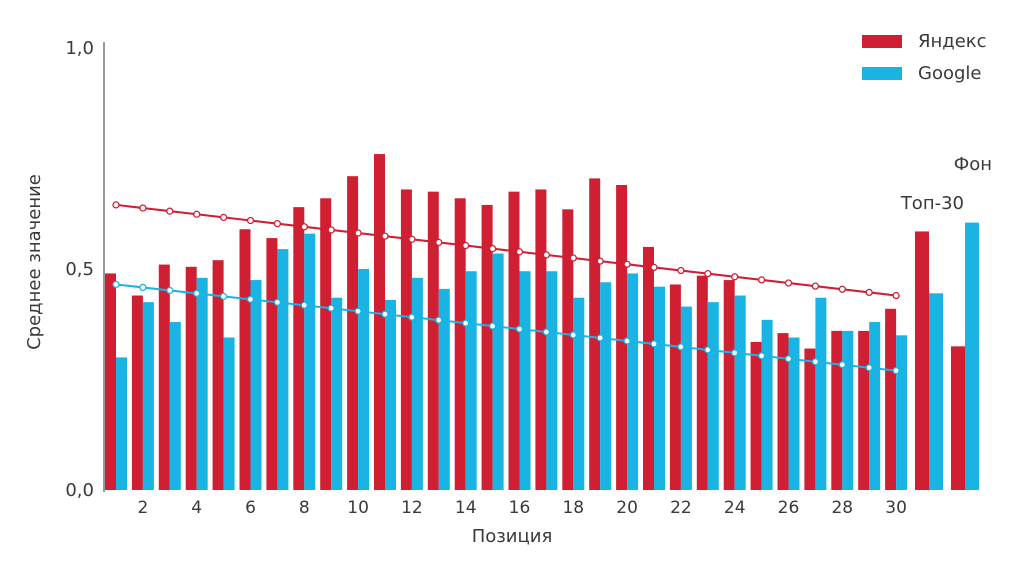 The height and width of the screenshot is (565, 1024). Describe the element at coordinates (882, 73) in the screenshot. I see `legend-swatch-google` at that location.